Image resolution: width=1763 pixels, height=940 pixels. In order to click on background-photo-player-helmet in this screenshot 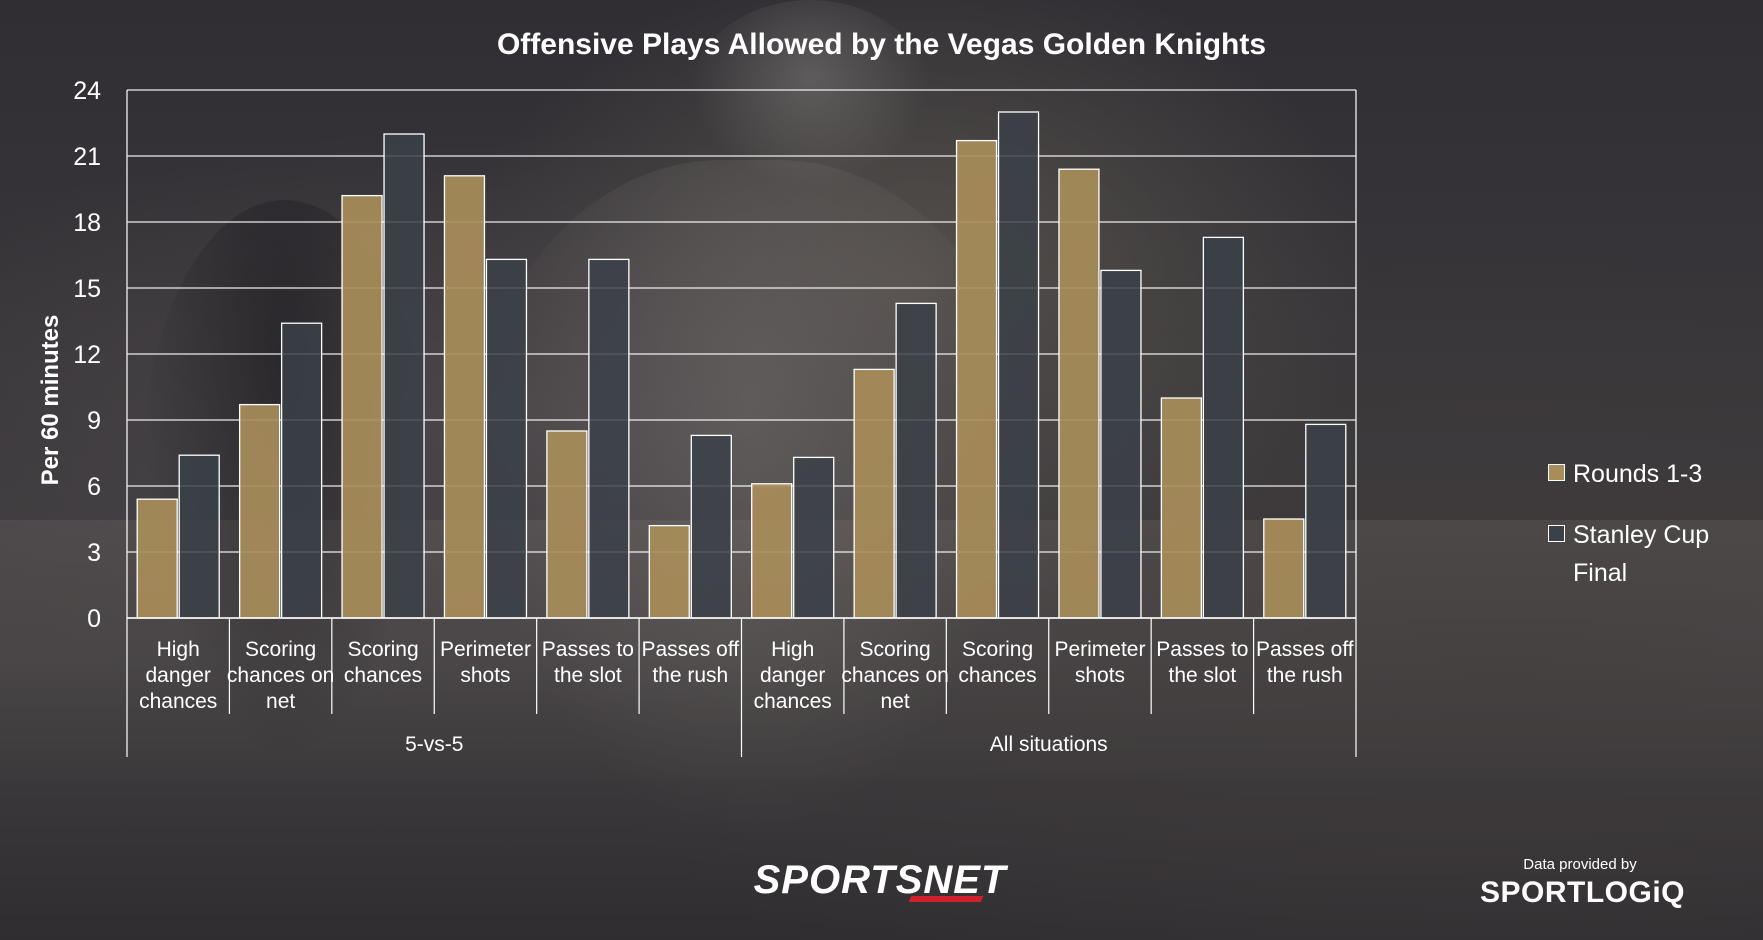, I will do `click(810, 95)`.